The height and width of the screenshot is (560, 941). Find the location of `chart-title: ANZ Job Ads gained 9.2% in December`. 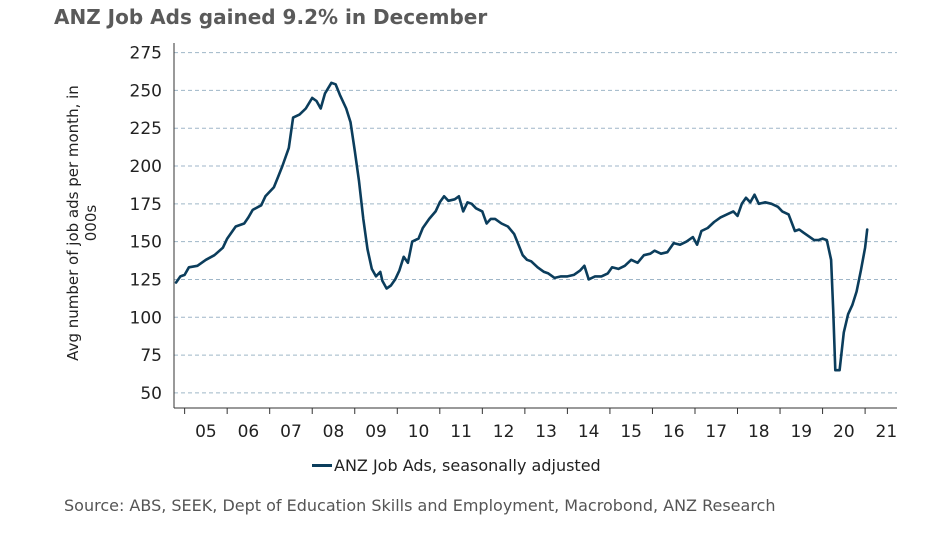

chart-title: ANZ Job Ads gained 9.2% in December is located at coordinates (271, 17).